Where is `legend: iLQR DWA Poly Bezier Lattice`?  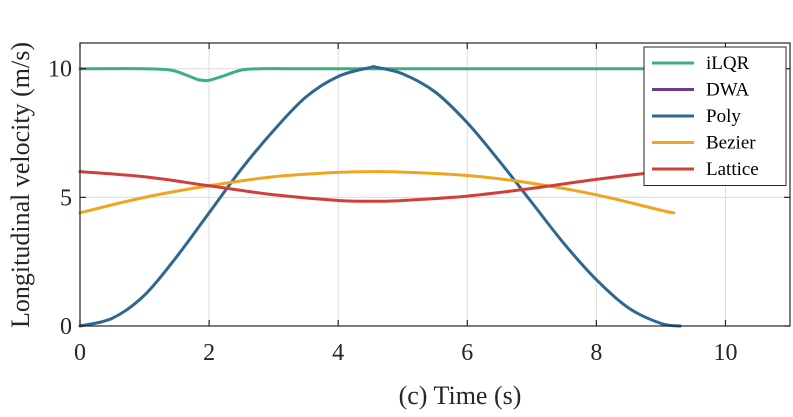 legend: iLQR DWA Poly Bezier Lattice is located at coordinates (715, 116).